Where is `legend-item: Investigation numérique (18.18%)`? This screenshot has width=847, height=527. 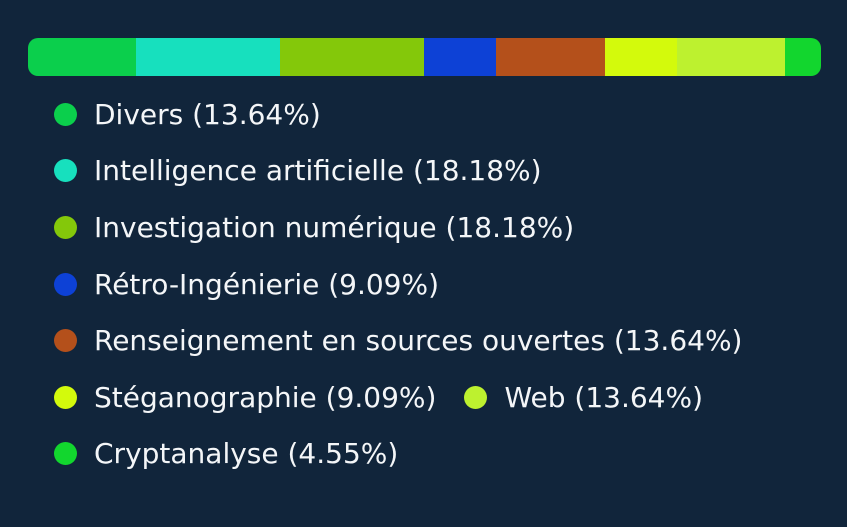
legend-item: Investigation numérique (18.18%) is located at coordinates (314, 227).